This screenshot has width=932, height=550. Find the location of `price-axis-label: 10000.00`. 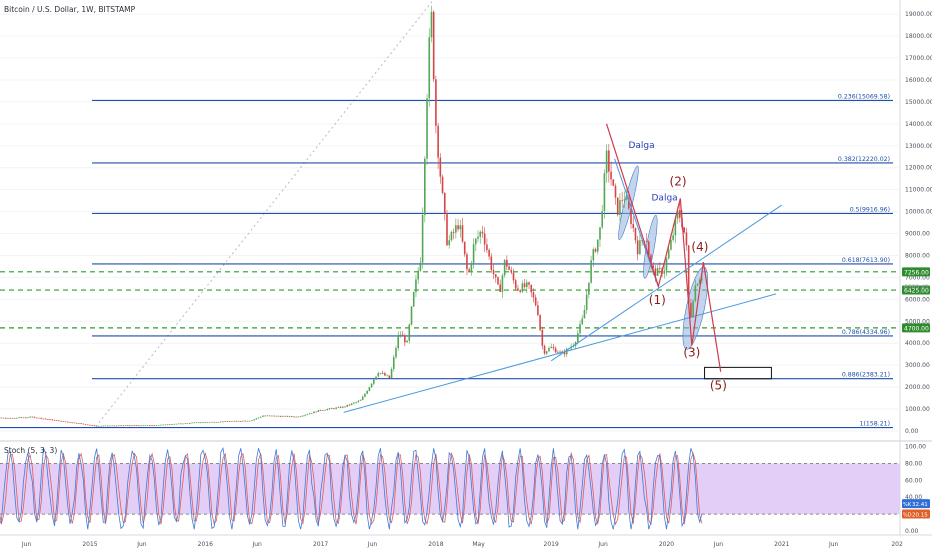

price-axis-label: 10000.00 is located at coordinates (918, 212).